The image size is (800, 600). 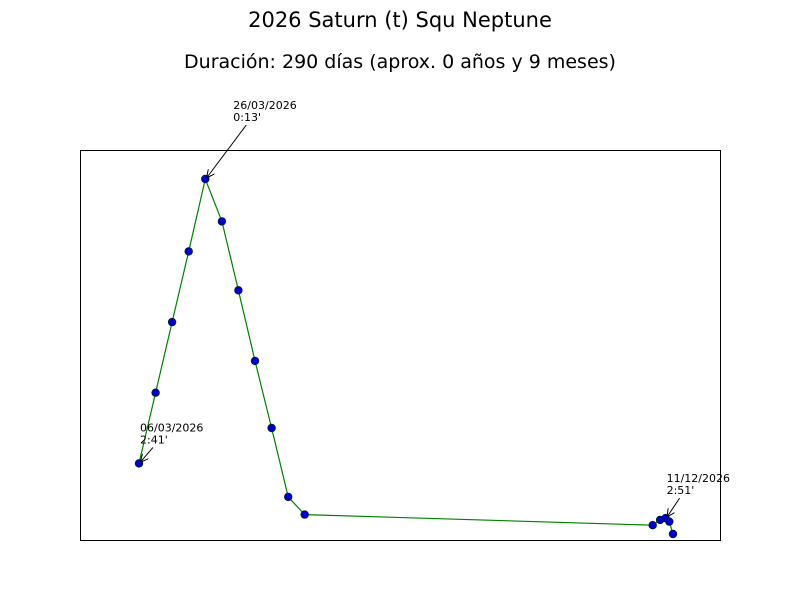 What do you see at coordinates (154, 439) in the screenshot?
I see `annotation-value: 2:41'` at bounding box center [154, 439].